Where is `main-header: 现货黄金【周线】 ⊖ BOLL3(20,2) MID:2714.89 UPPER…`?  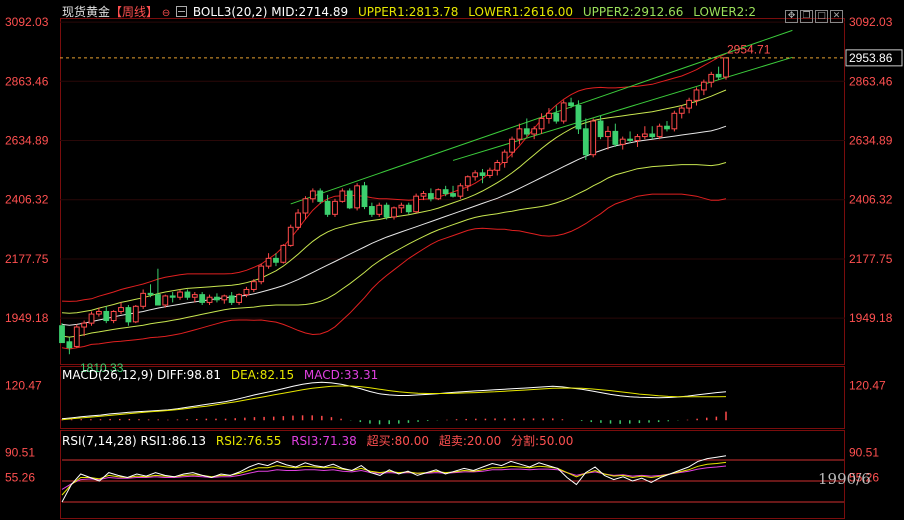 main-header: 现货黄金【周线】 ⊖ BOLL3(20,2) MID:2714.89 UPPER… is located at coordinates (409, 11).